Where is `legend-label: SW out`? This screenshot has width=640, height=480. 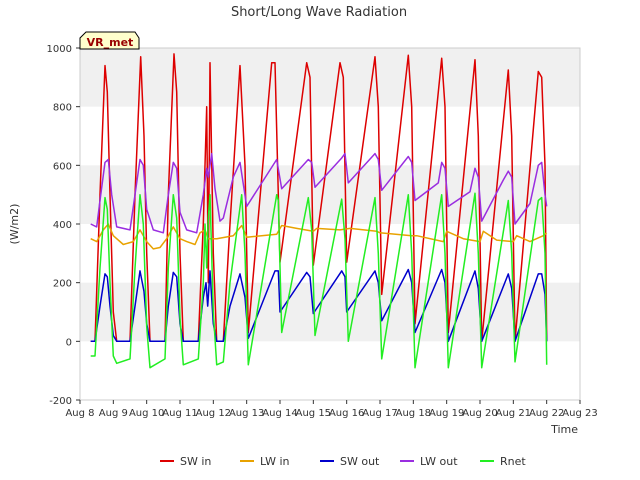 legend-label: SW out is located at coordinates (360, 461).